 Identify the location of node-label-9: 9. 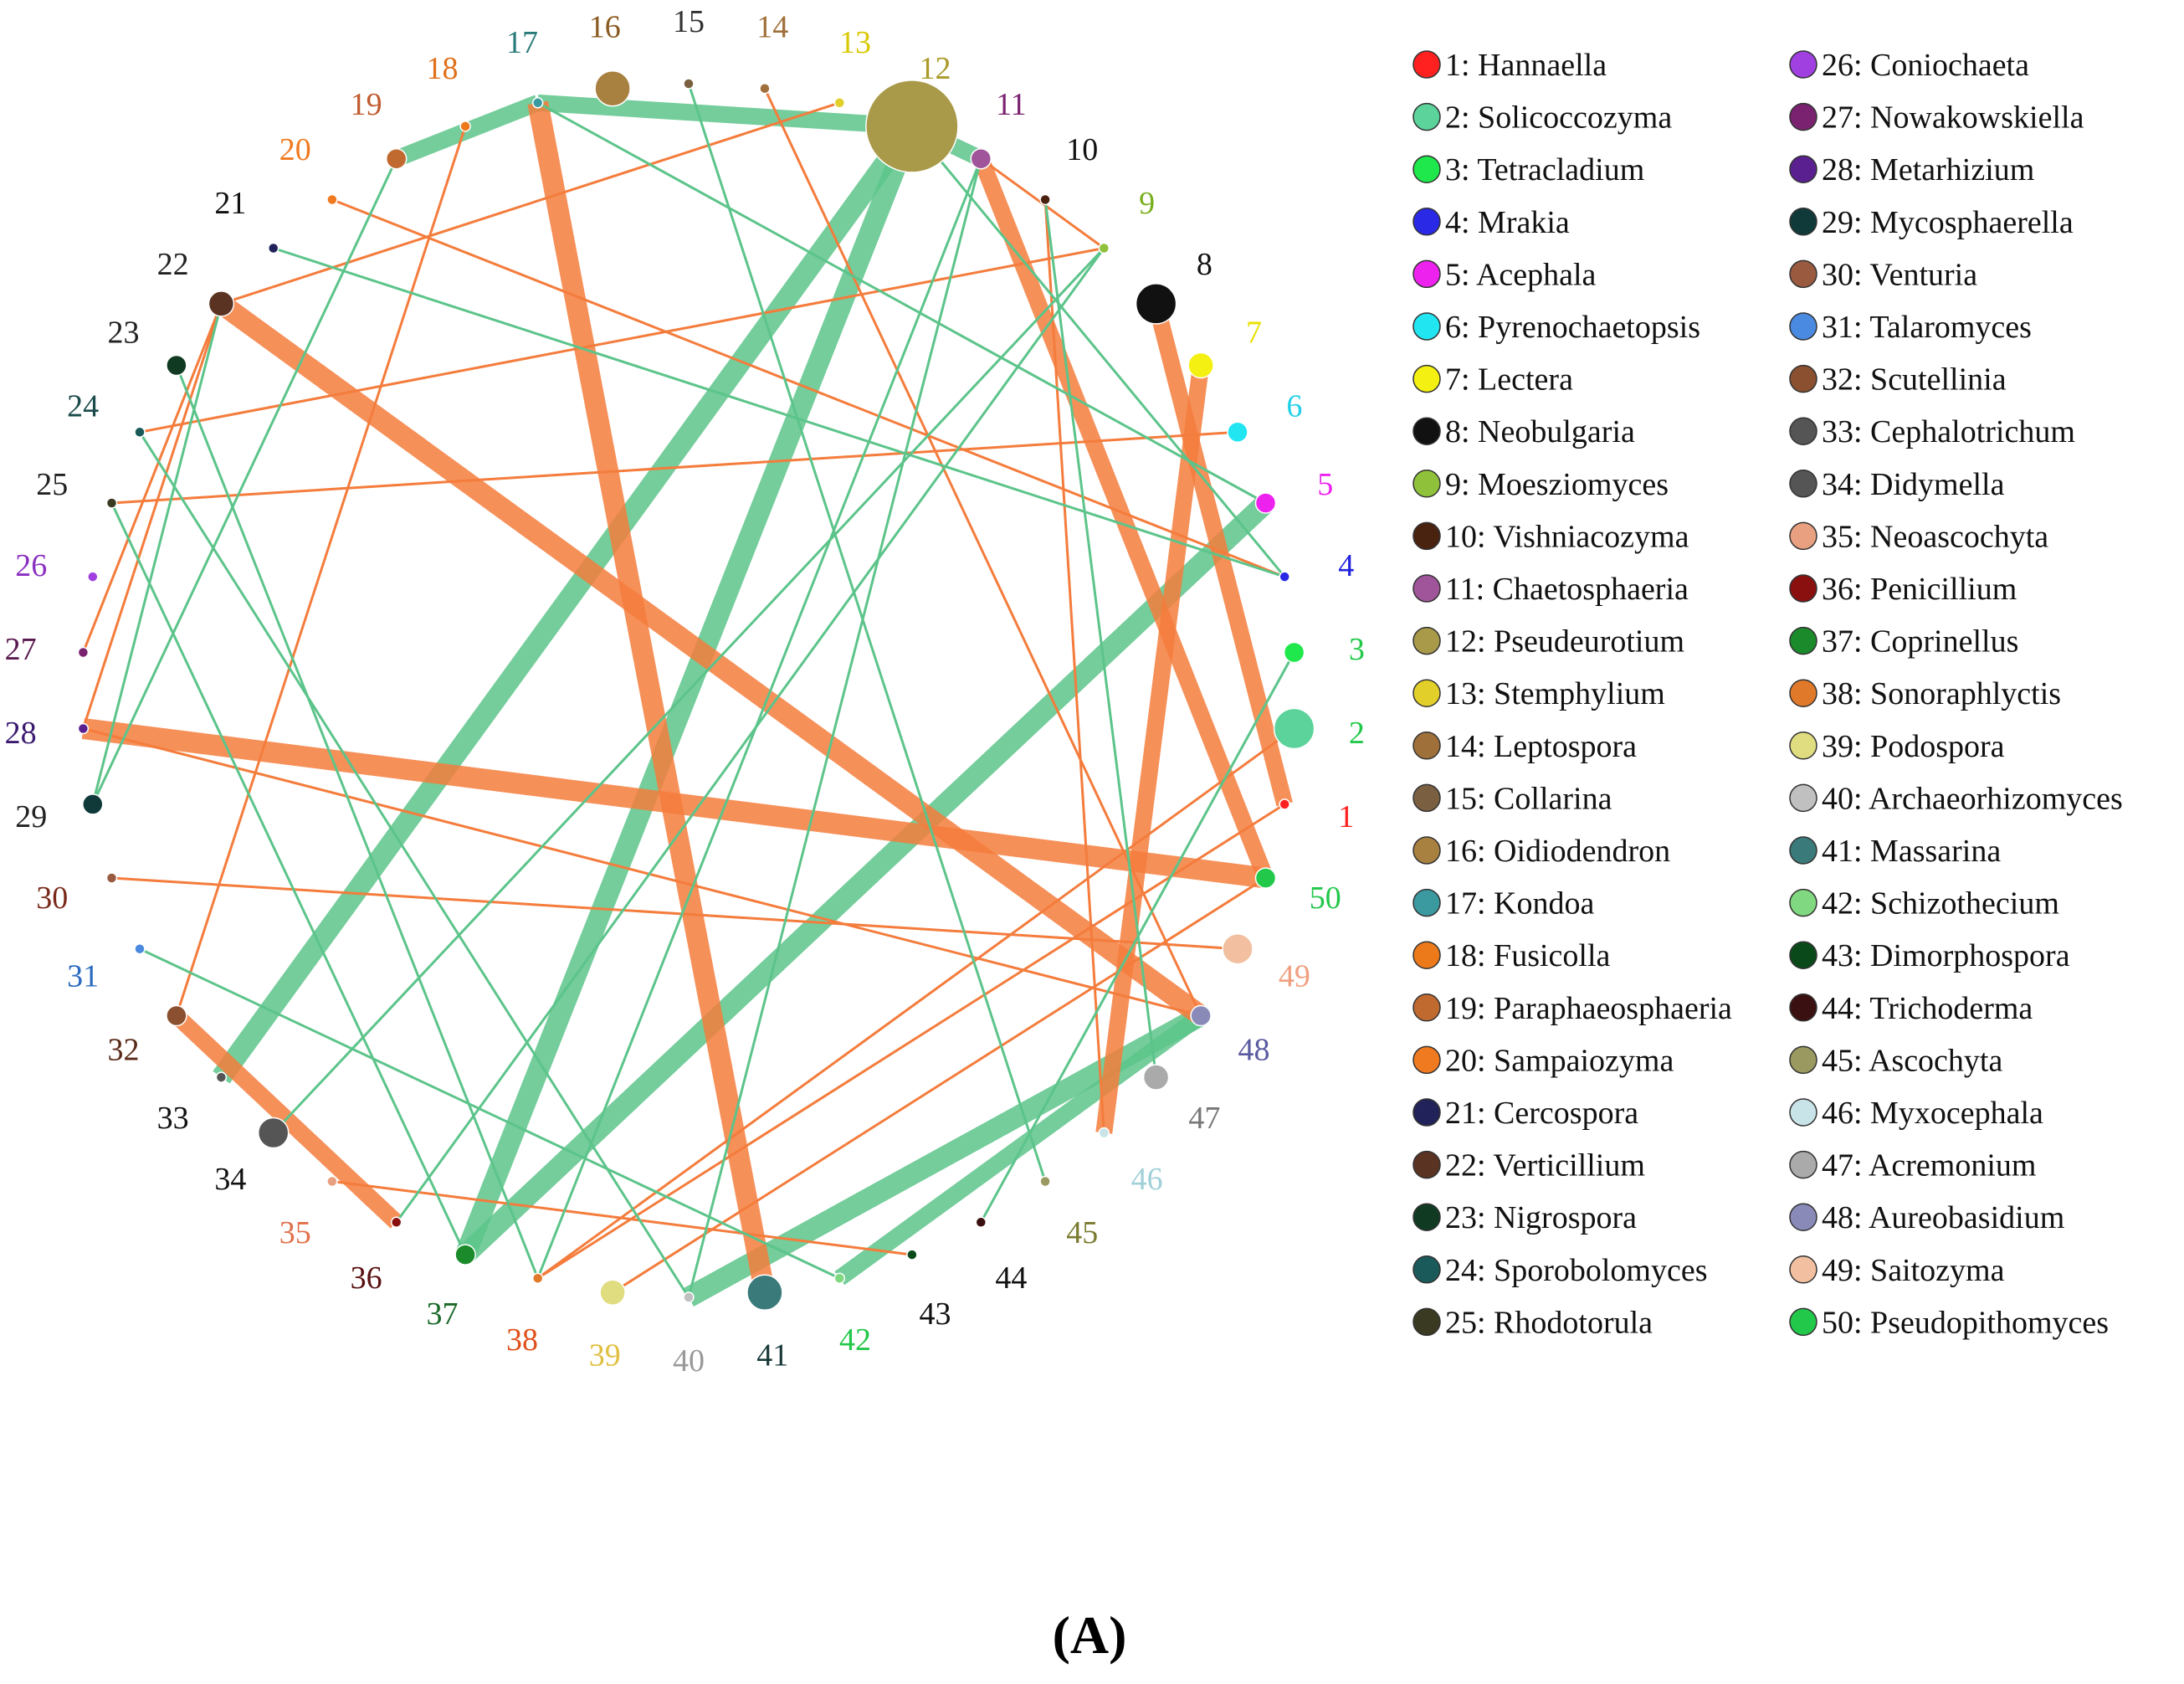
(1147, 203).